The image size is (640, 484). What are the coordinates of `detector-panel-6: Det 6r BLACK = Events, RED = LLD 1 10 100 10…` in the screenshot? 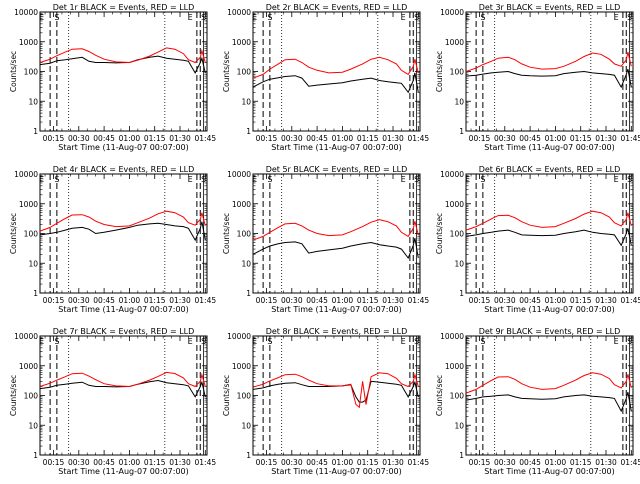 It's located at (537, 239).